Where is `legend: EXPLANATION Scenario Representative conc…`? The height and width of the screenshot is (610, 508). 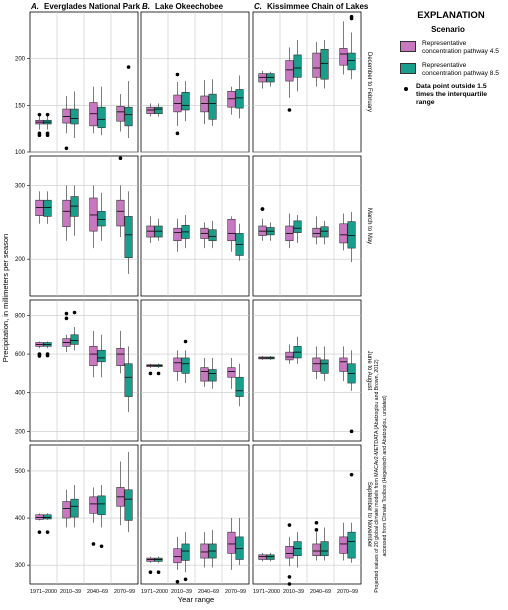 legend: EXPLANATION Scenario Representative conc… is located at coordinates (448, 59).